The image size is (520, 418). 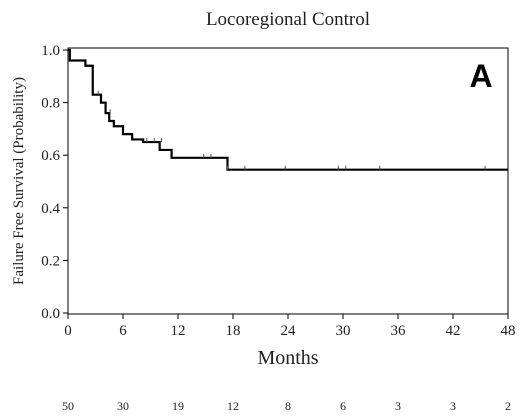 What do you see at coordinates (399, 331) in the screenshot?
I see `x-tick-label: 36` at bounding box center [399, 331].